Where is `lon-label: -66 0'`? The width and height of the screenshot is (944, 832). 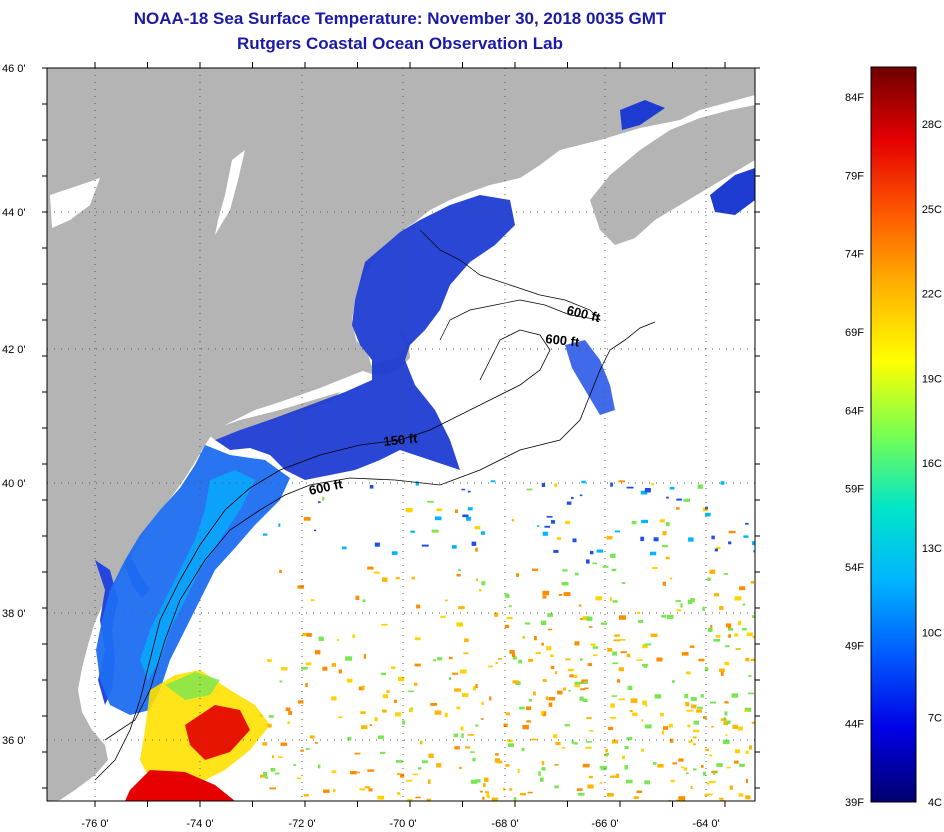
lon-label: -66 0' is located at coordinates (604, 824).